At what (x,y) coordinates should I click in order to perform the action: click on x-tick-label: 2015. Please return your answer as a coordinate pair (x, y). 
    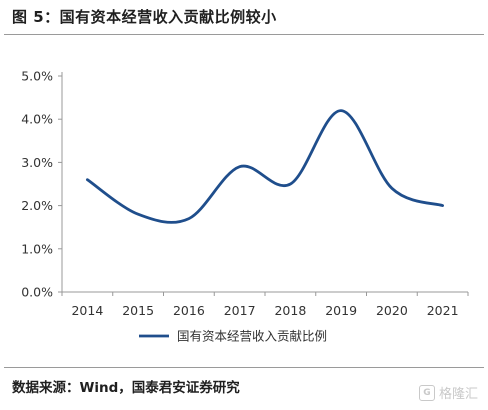
    Looking at the image, I should click on (138, 310).